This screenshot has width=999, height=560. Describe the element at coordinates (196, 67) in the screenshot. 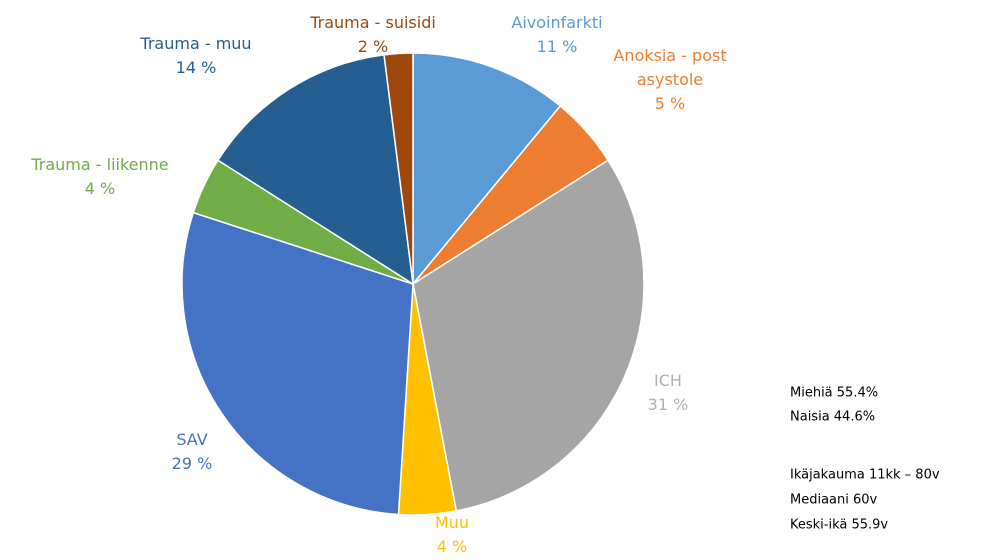

I see `slice-value-label: 14 %` at that location.